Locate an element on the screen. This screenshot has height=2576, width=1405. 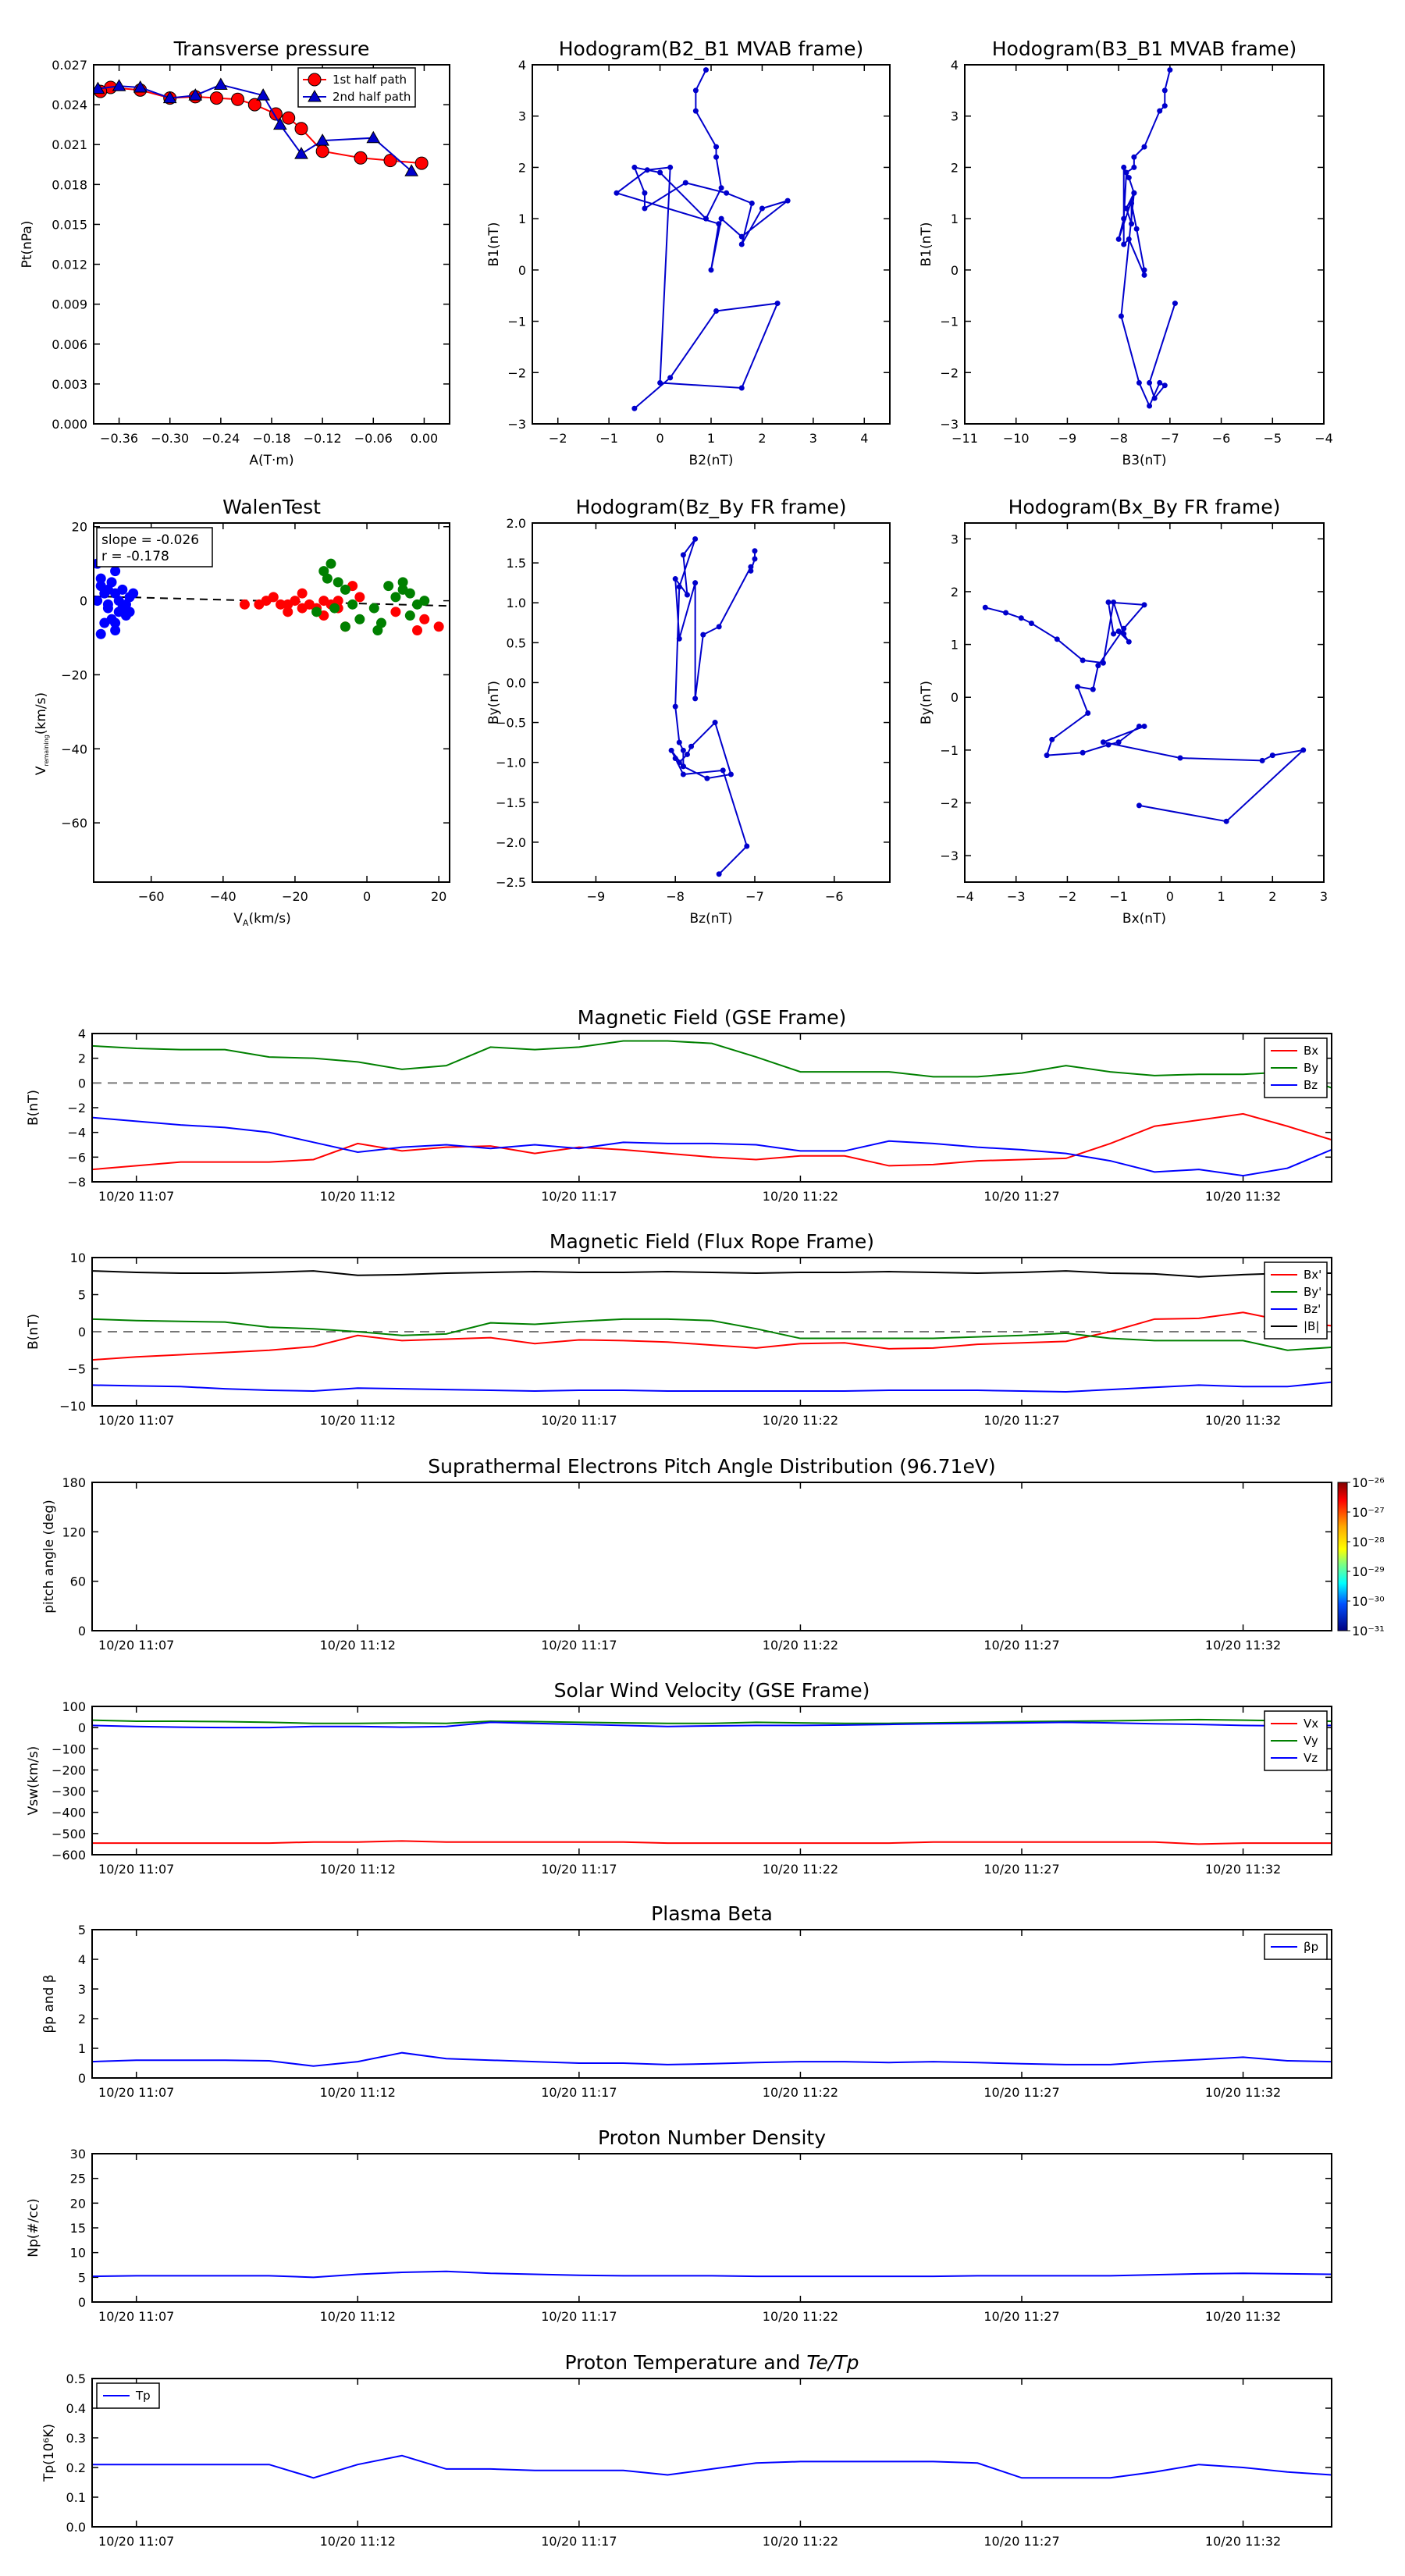
legend-label: Vy is located at coordinates (1311, 1741).